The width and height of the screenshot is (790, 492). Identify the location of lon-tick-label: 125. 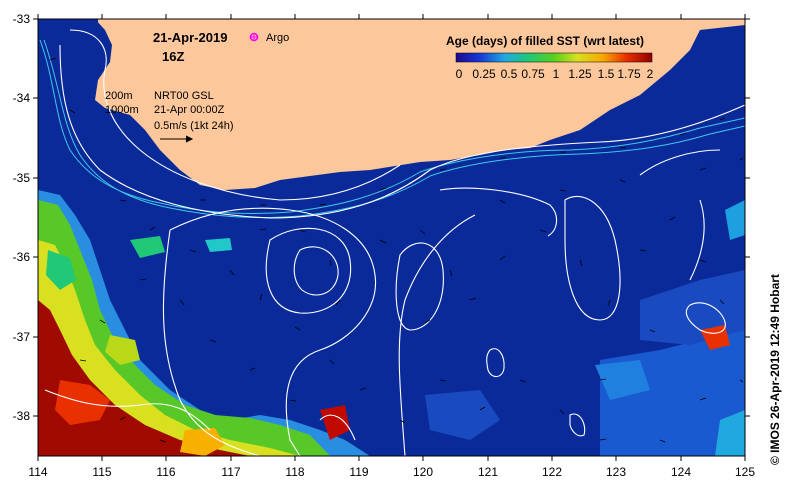
(745, 472).